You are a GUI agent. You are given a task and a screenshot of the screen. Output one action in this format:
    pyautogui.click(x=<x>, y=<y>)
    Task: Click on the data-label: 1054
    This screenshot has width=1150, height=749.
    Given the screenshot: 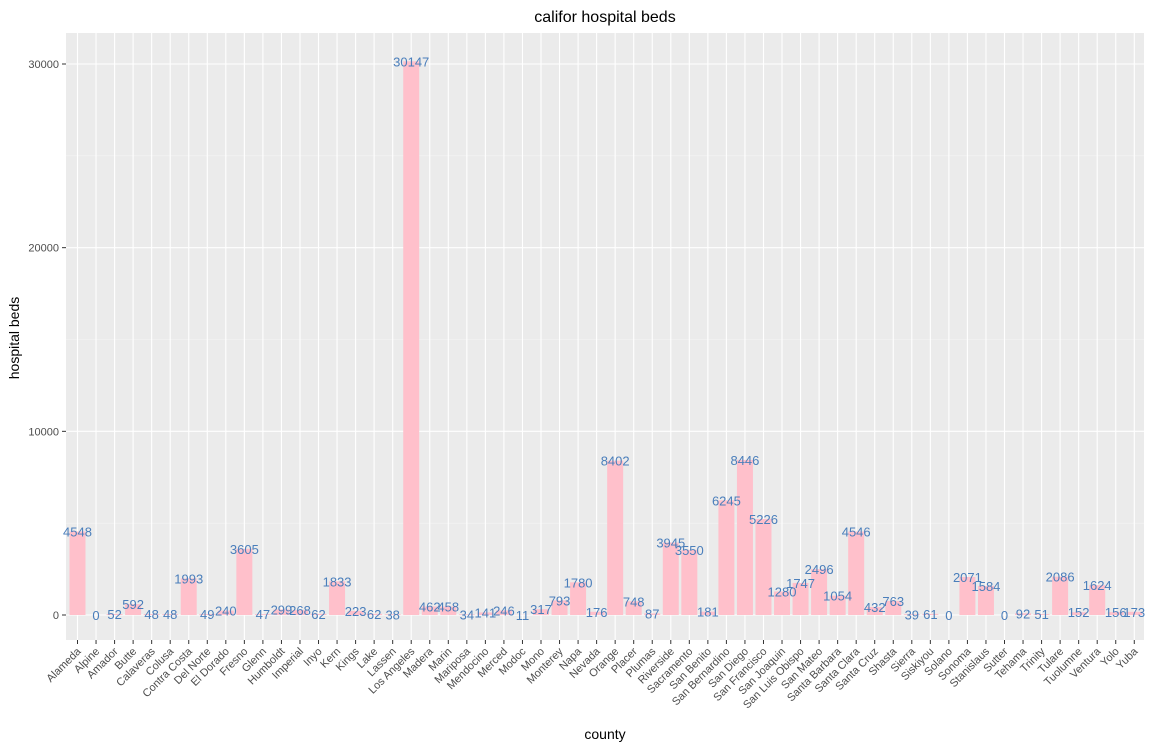 What is the action you would take?
    pyautogui.click(x=837, y=596)
    